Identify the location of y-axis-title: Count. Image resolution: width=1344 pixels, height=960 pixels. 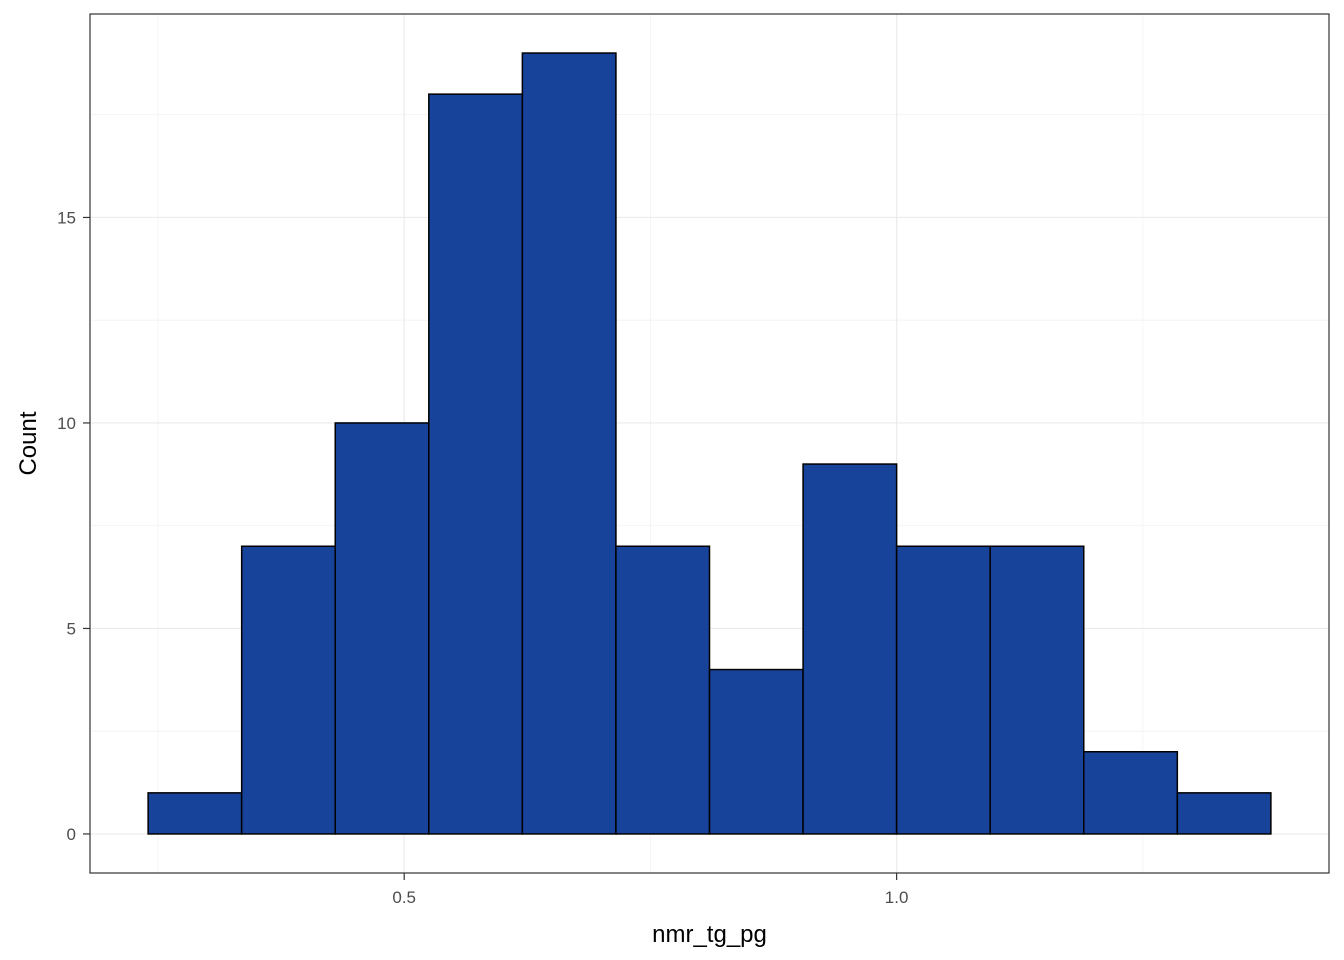
(28, 443).